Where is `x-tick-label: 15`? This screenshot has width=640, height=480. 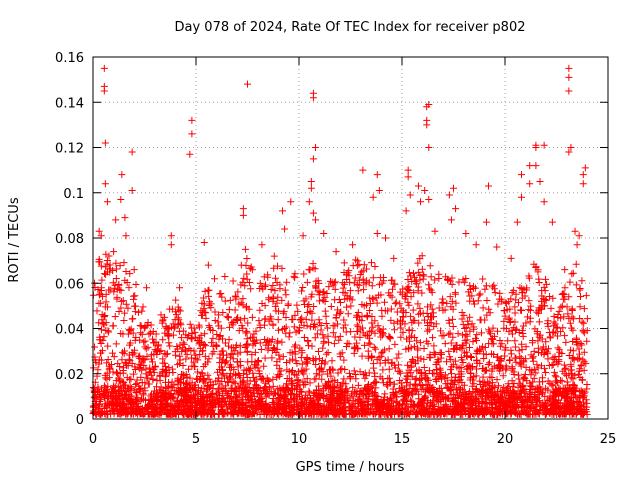 x-tick-label: 15 is located at coordinates (402, 439).